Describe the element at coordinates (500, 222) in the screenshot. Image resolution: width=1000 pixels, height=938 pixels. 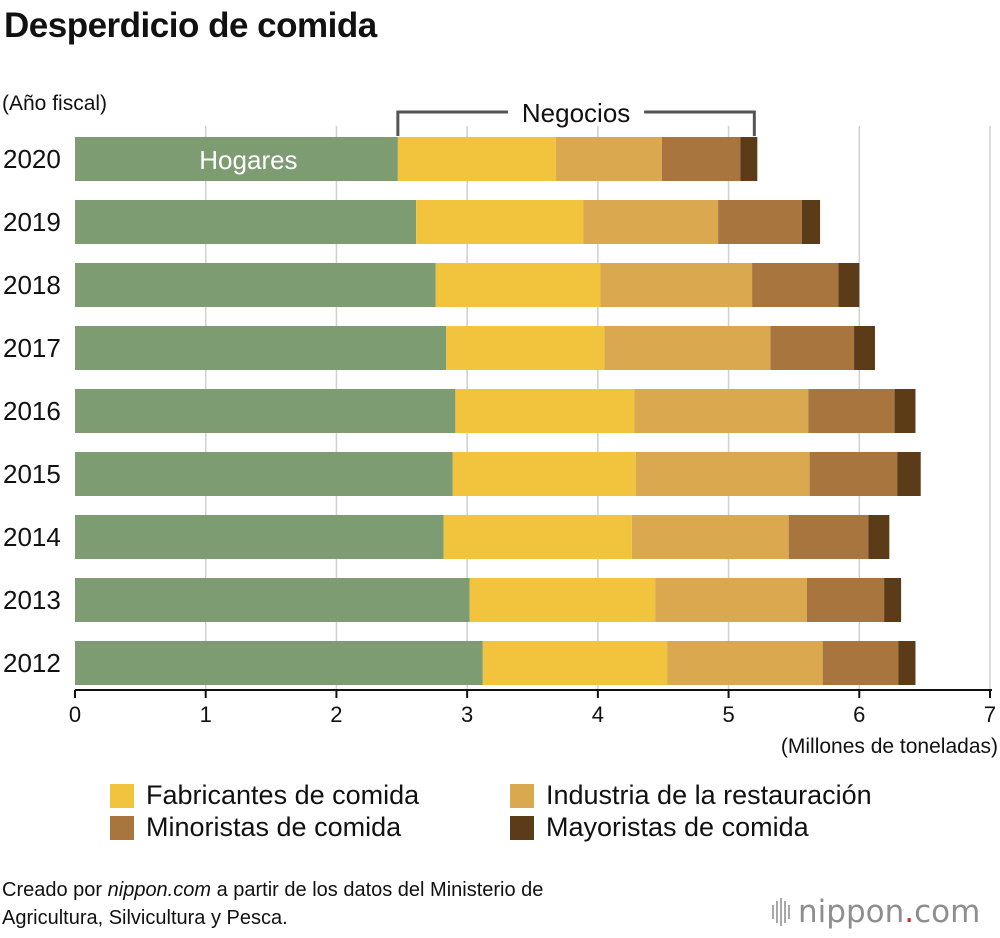
I see `bar-2019-fabricantes-de-comida` at that location.